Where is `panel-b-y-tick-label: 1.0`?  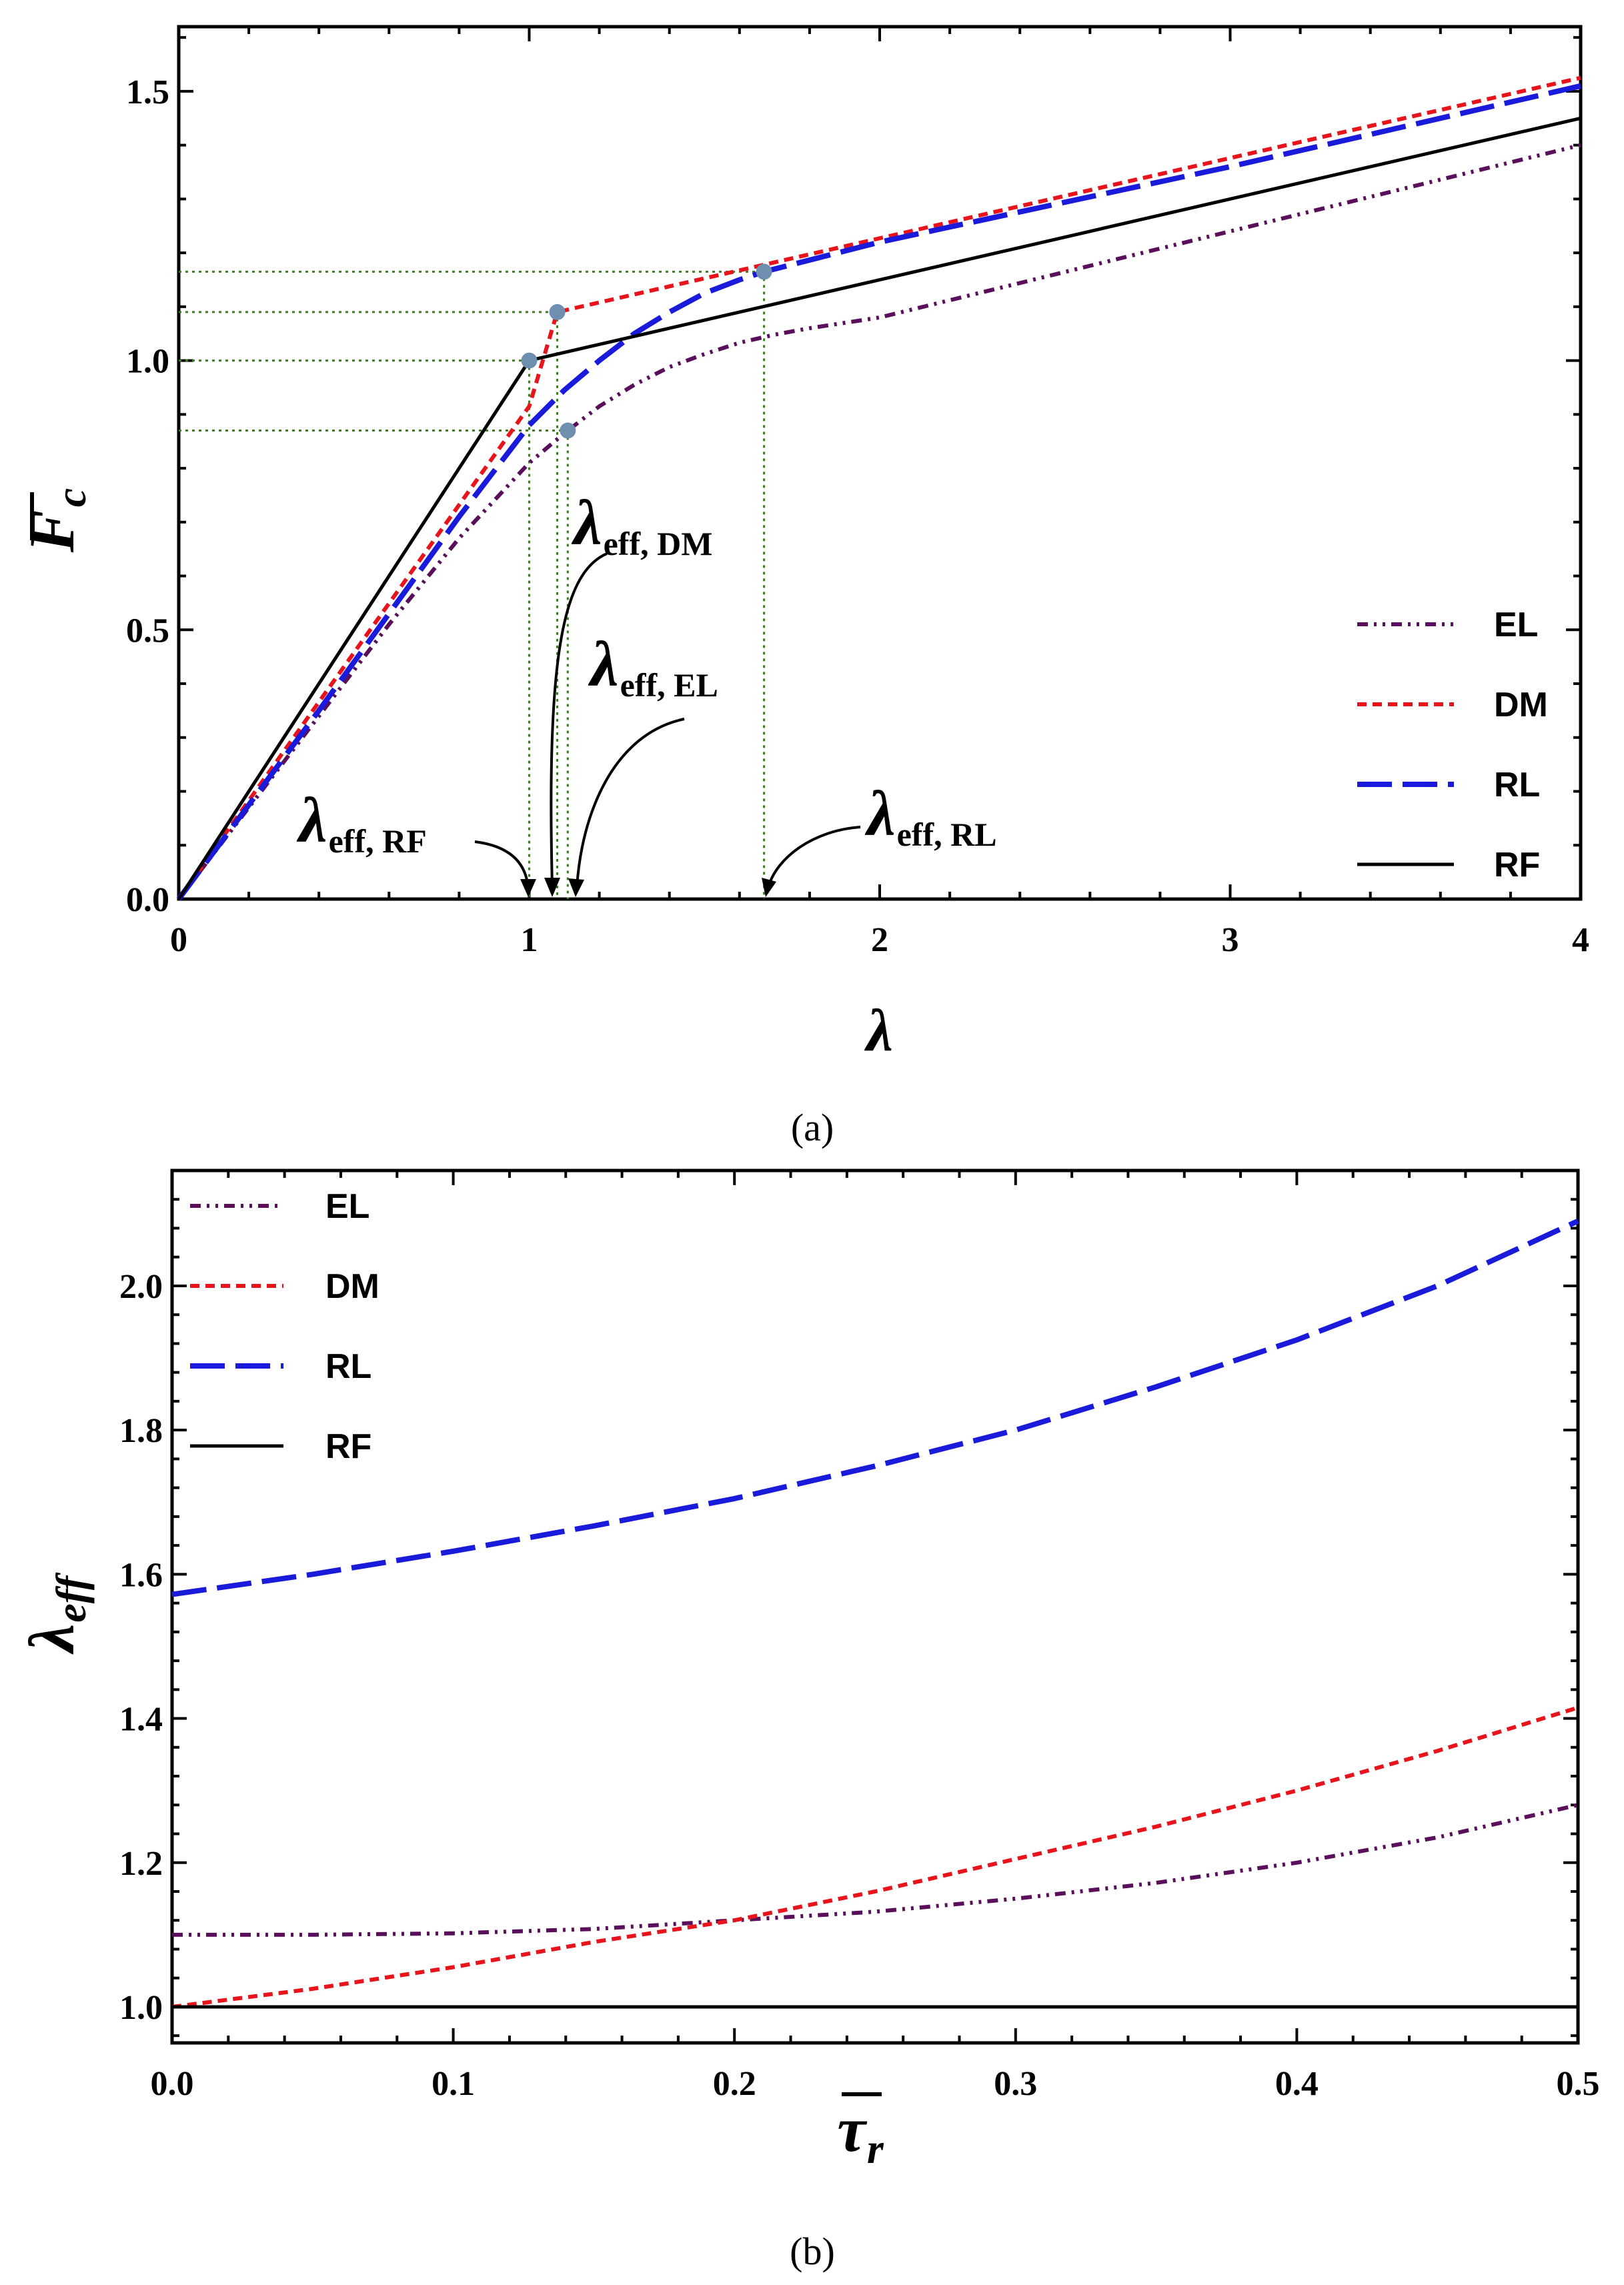
panel-b-y-tick-label: 1.0 is located at coordinates (141, 2008).